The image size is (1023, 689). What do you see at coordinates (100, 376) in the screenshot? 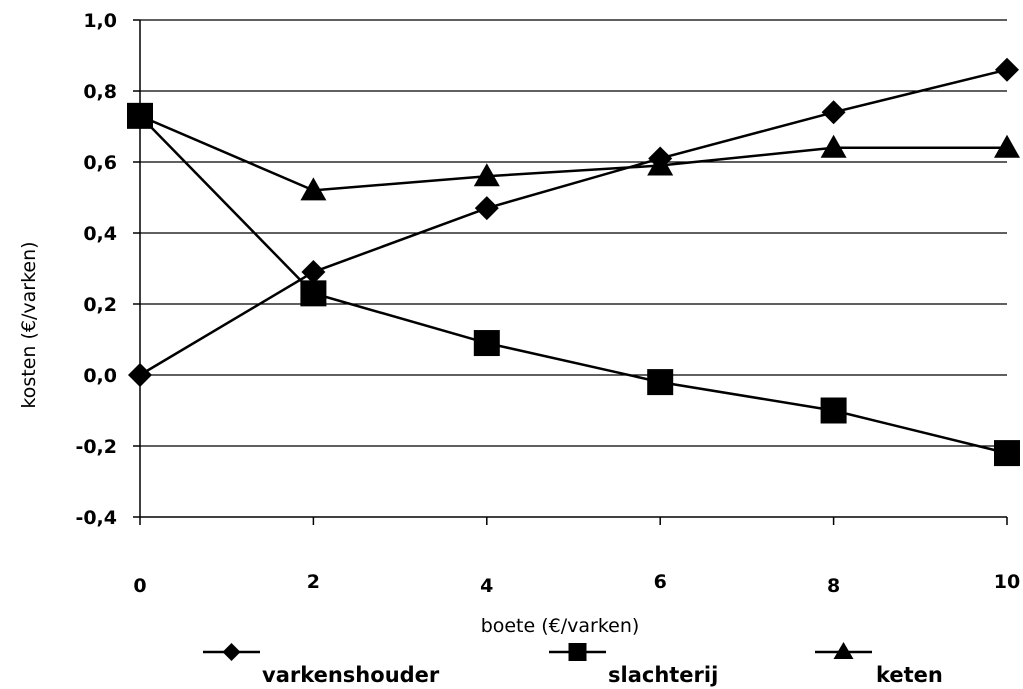
I see `y-tick-label: 0,0` at bounding box center [100, 376].